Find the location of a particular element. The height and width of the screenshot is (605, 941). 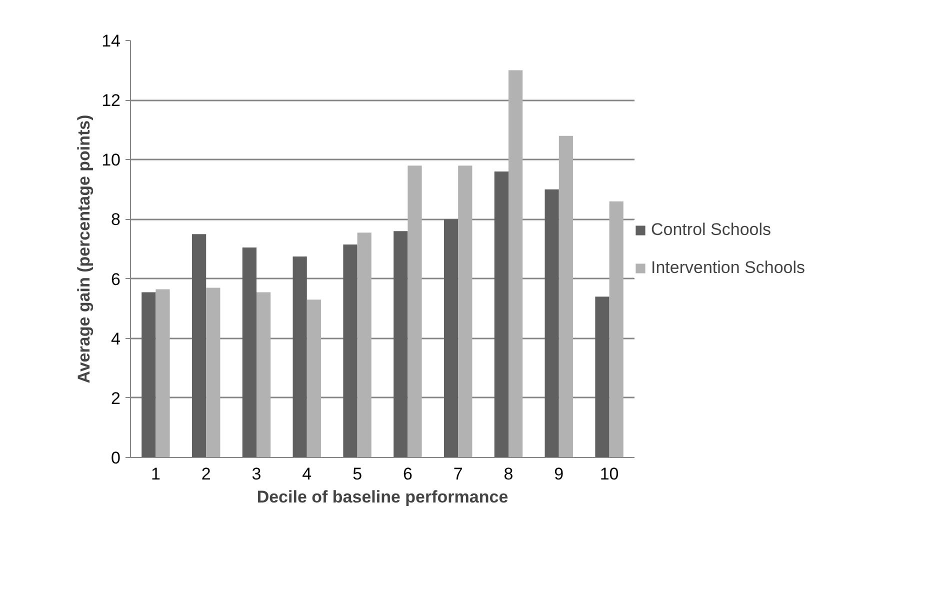

x-tick-label: 7 is located at coordinates (458, 474).